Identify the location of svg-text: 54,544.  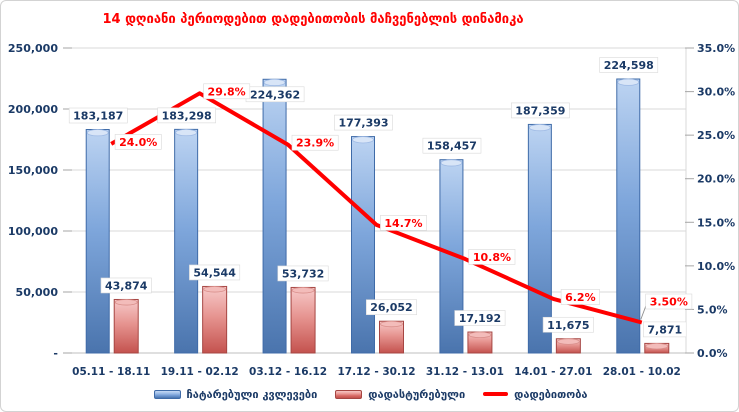
(214, 272).